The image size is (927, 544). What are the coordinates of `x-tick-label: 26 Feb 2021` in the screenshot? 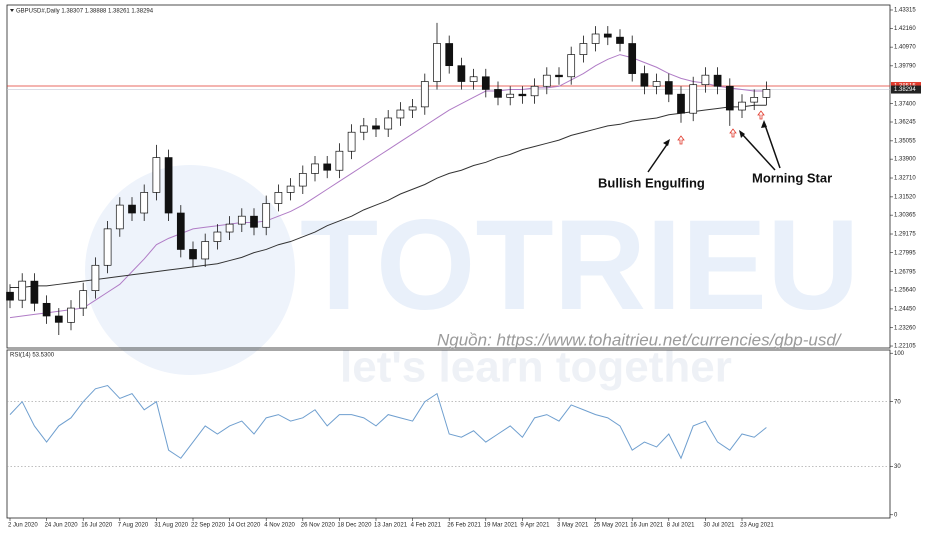 It's located at (464, 526).